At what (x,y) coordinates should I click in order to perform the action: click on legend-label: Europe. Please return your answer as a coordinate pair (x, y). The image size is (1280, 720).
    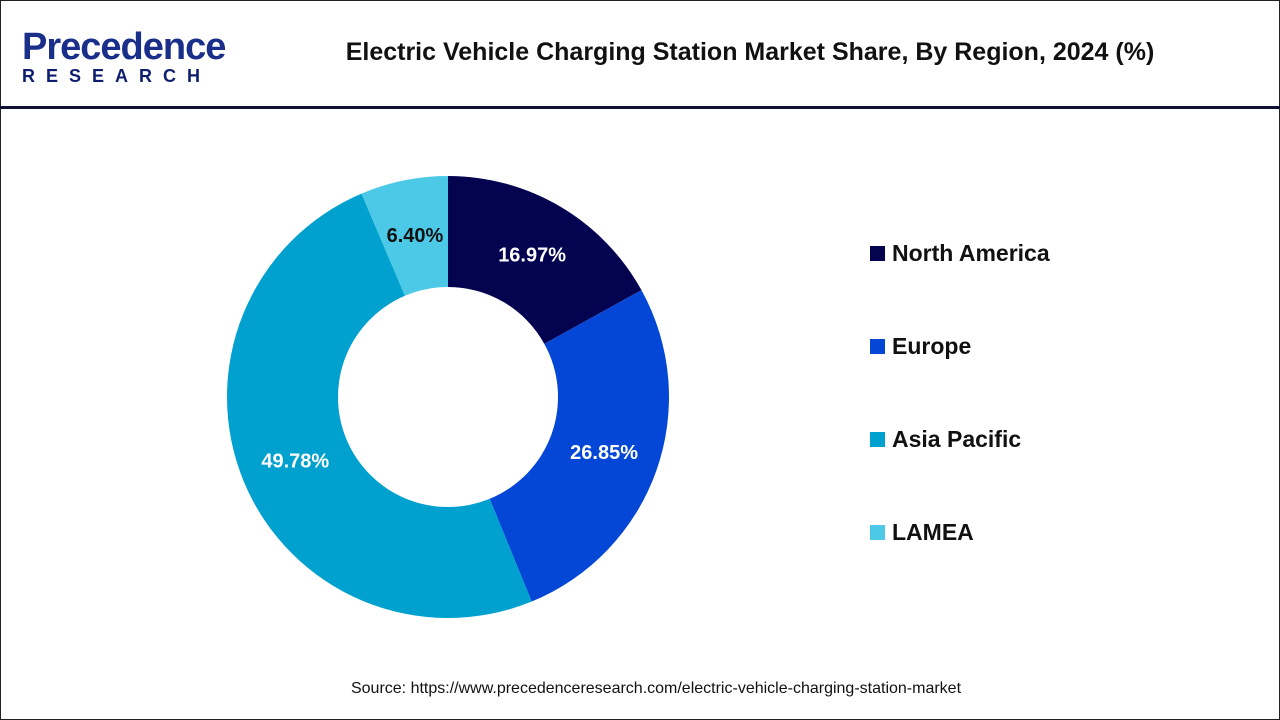
    Looking at the image, I should click on (932, 346).